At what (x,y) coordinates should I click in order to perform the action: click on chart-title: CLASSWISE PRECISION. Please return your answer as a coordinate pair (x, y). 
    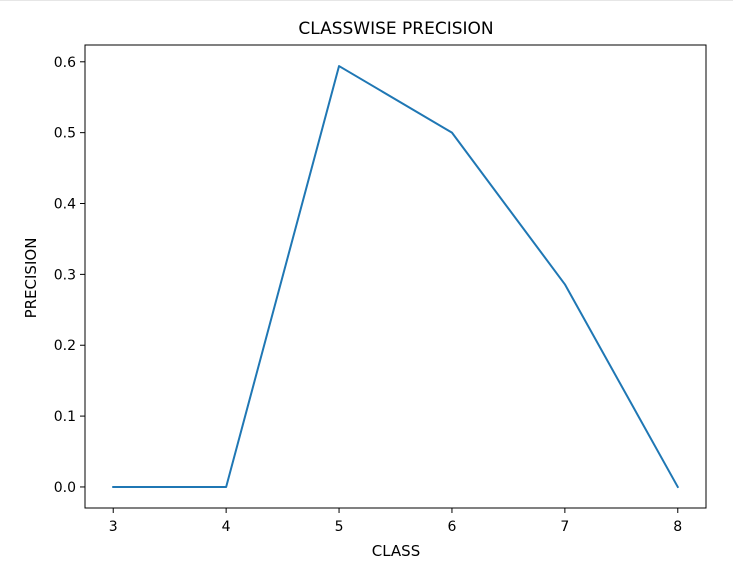
    Looking at the image, I should click on (395, 29).